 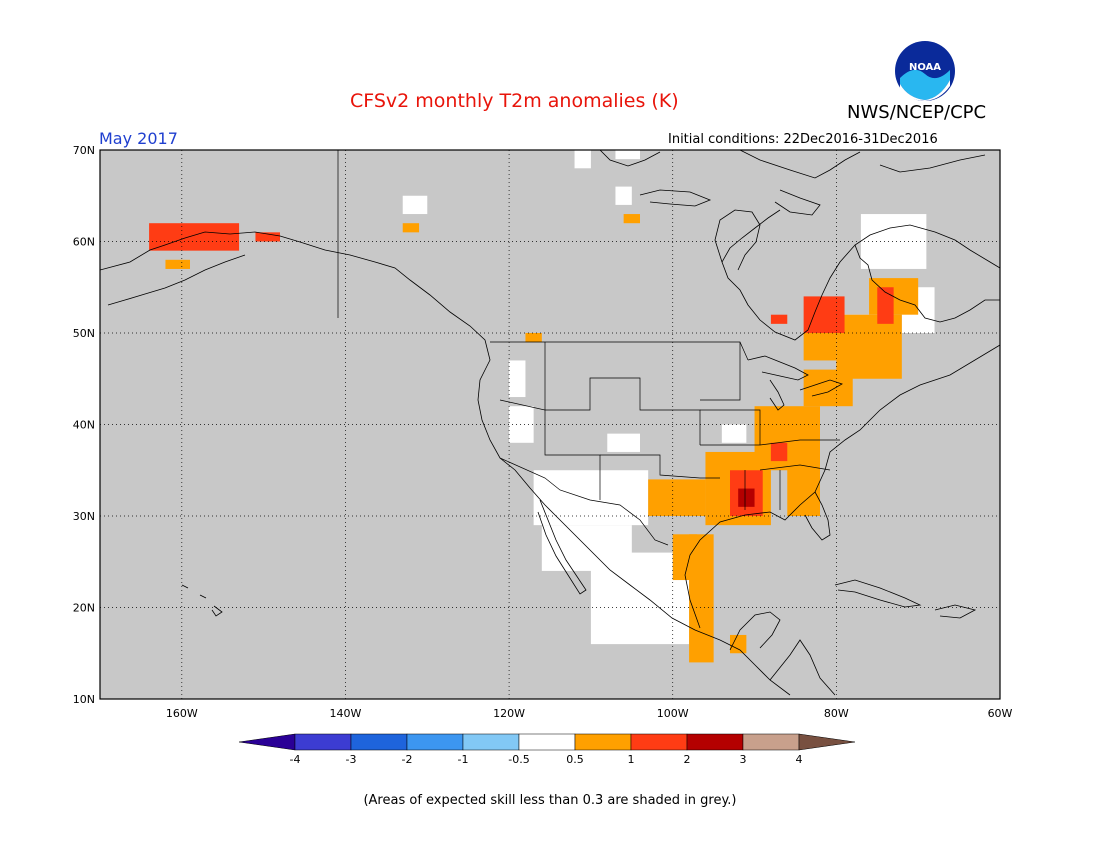 What do you see at coordinates (84, 699) in the screenshot?
I see `lat-label: 10N` at bounding box center [84, 699].